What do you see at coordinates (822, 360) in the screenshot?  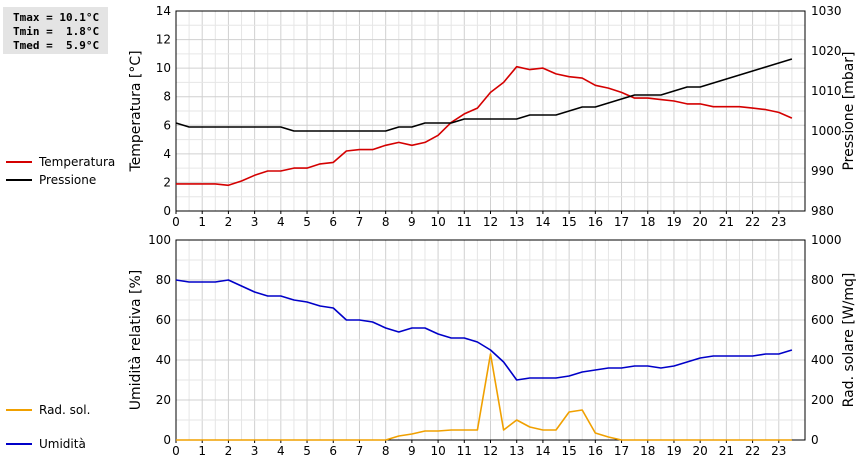 I see `y2-tick-label: 400` at bounding box center [822, 360].